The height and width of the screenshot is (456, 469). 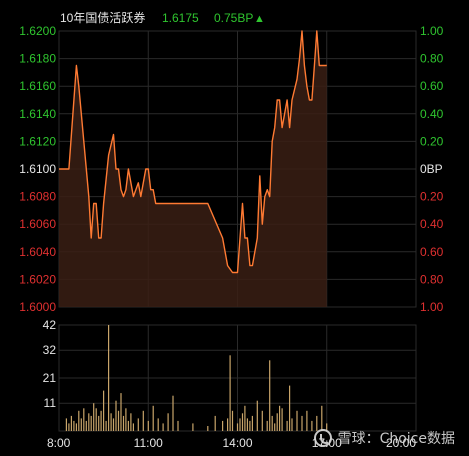 I want to click on price-tick-label: 1.6060, so click(x=37, y=224).